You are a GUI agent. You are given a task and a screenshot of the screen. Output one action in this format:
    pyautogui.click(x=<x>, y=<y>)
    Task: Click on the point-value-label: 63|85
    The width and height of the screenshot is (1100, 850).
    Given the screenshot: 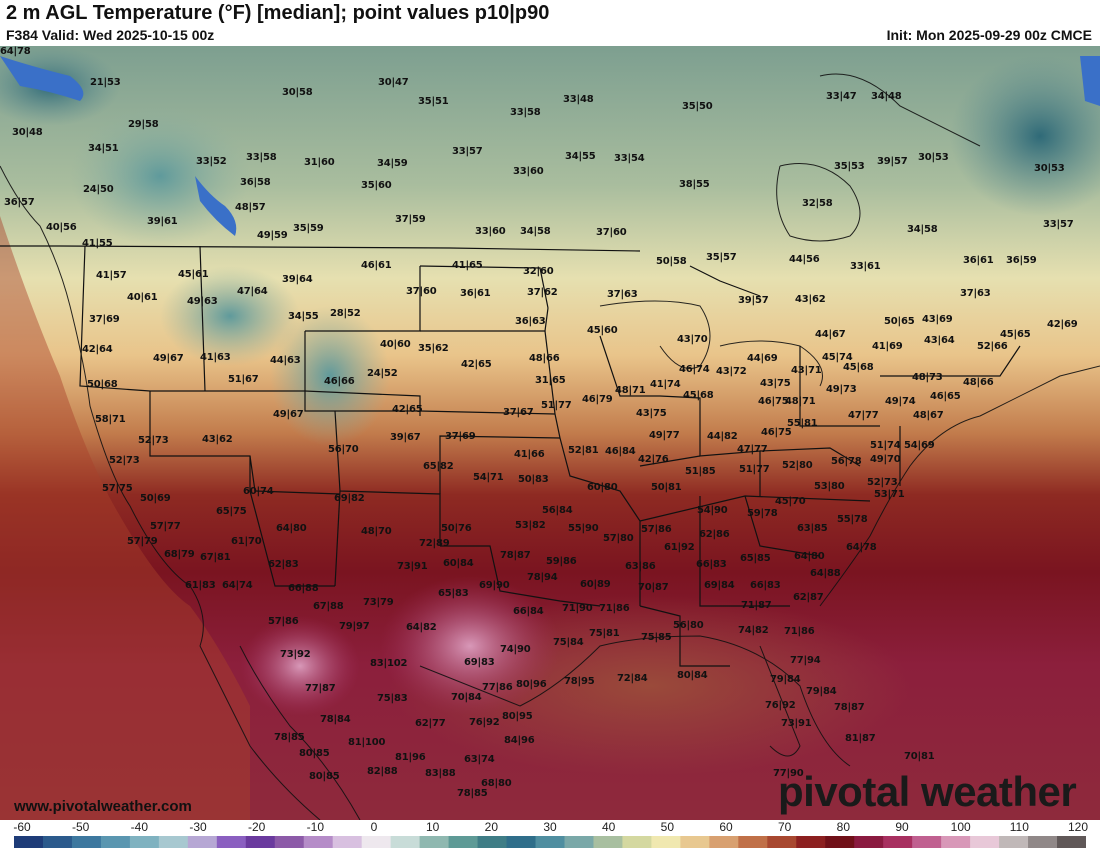 What is the action you would take?
    pyautogui.click(x=812, y=528)
    